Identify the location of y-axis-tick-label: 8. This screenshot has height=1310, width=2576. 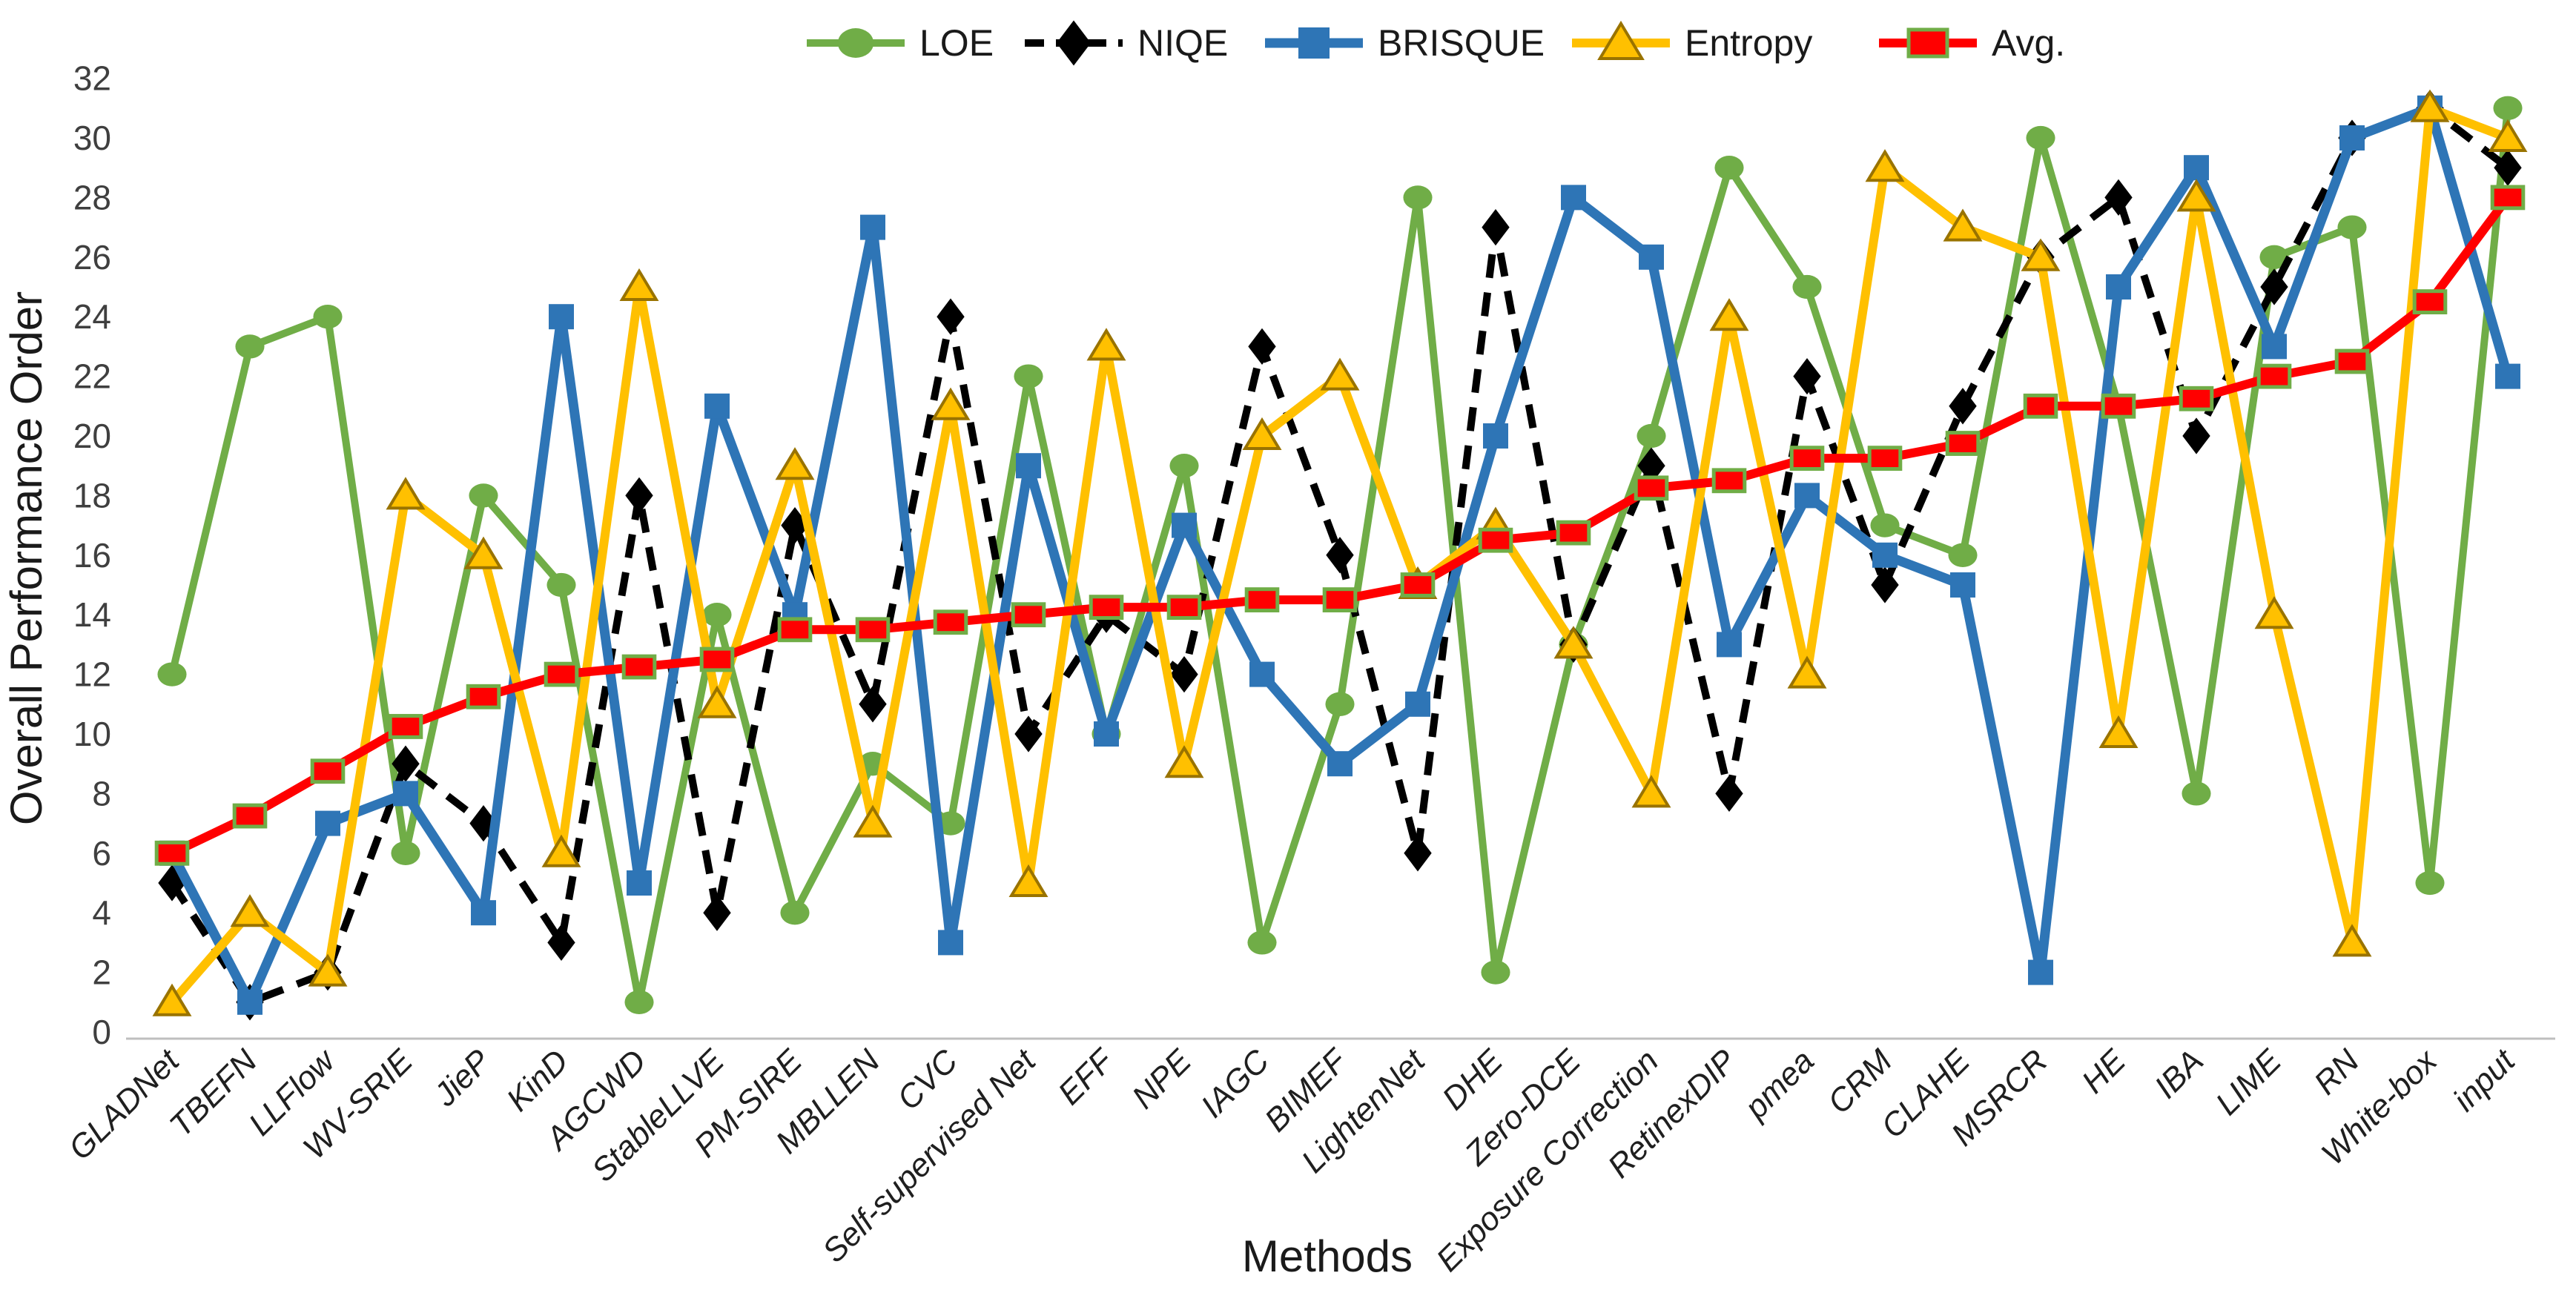
(101, 793).